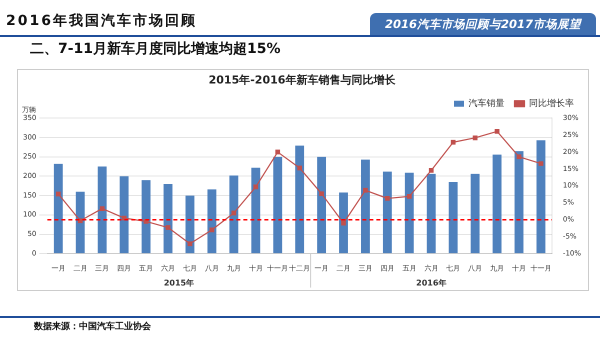 Image resolution: width=600 pixels, height=338 pixels. I want to click on legend-label: 同比增长率, so click(551, 104).